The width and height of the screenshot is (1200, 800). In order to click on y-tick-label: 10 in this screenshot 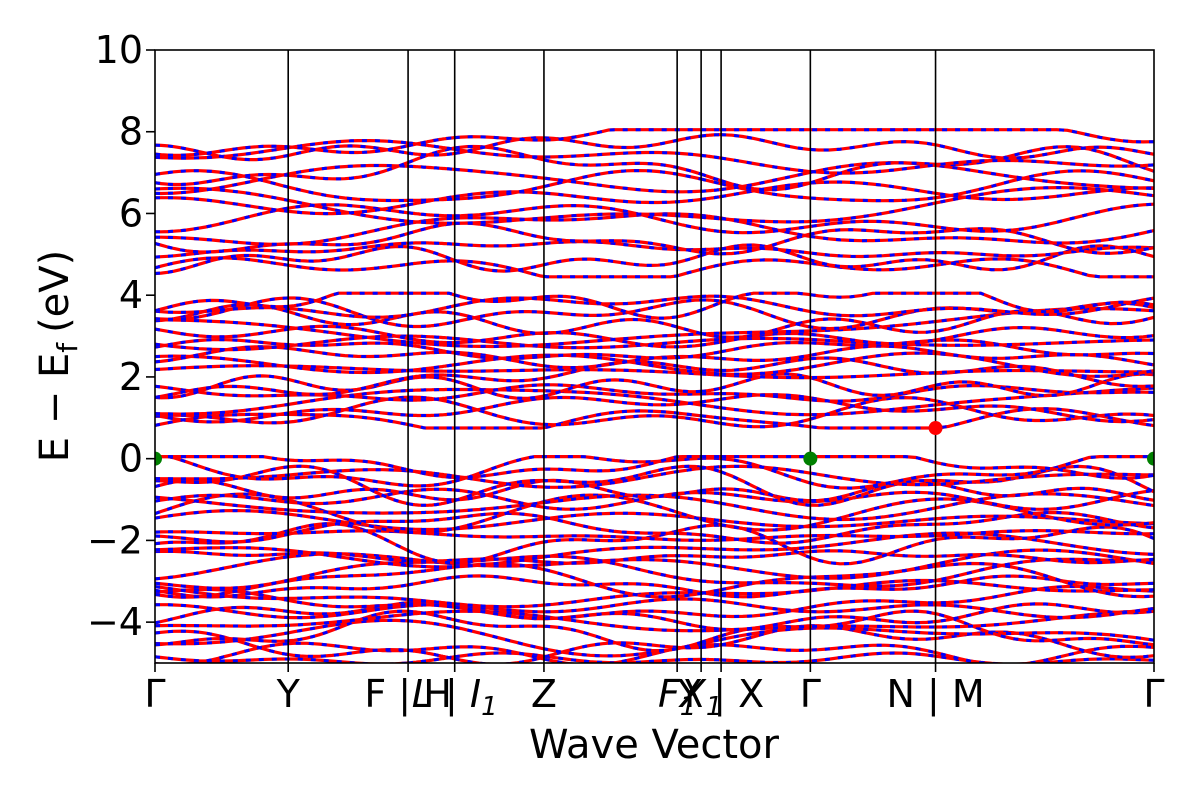, I will do `click(119, 50)`.